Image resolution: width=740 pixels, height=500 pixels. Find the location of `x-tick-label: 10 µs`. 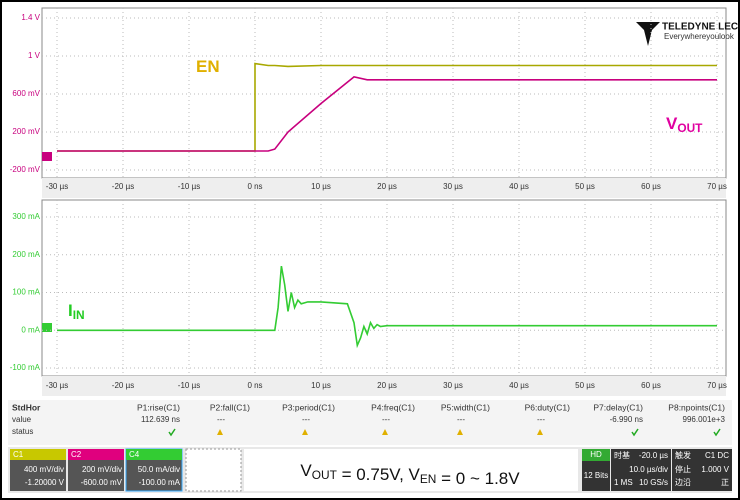

x-tick-label: 10 µs is located at coordinates (321, 186).